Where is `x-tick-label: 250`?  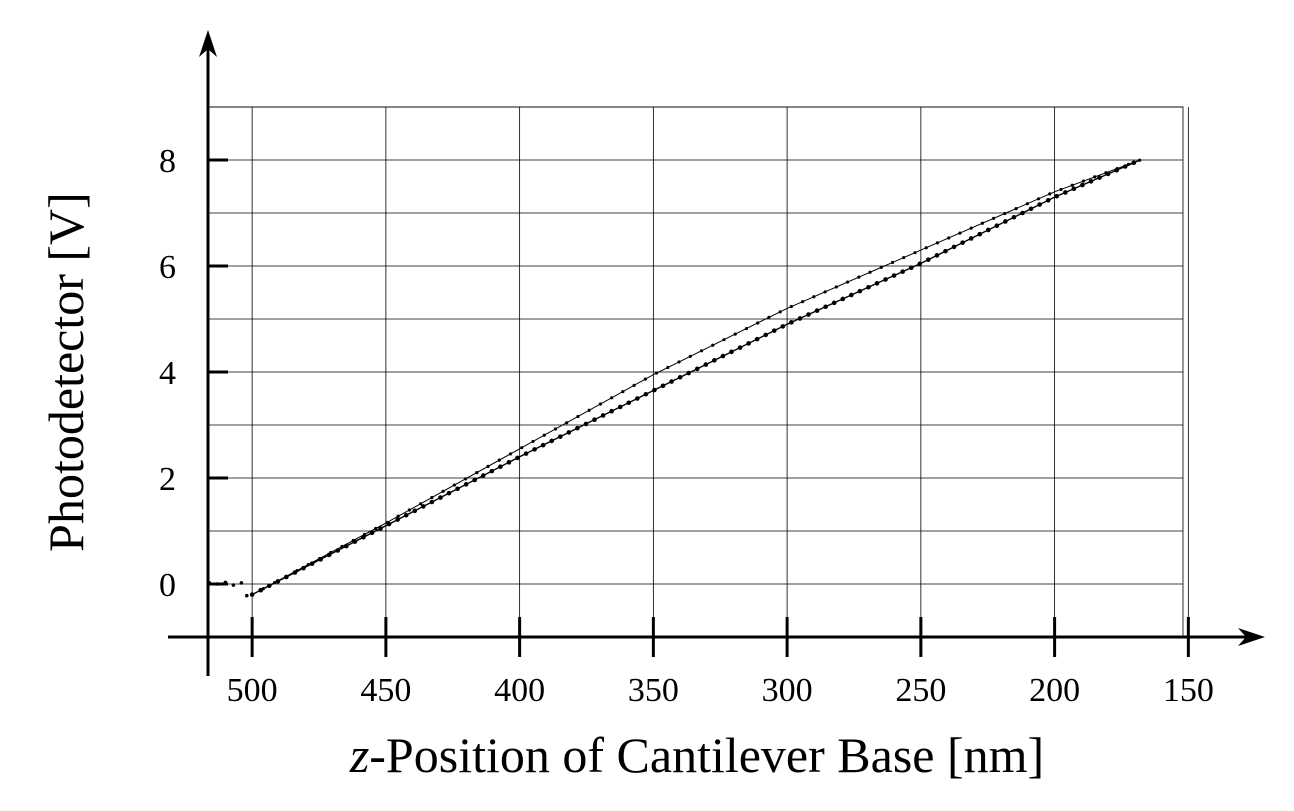 x-tick-label: 250 is located at coordinates (920, 690).